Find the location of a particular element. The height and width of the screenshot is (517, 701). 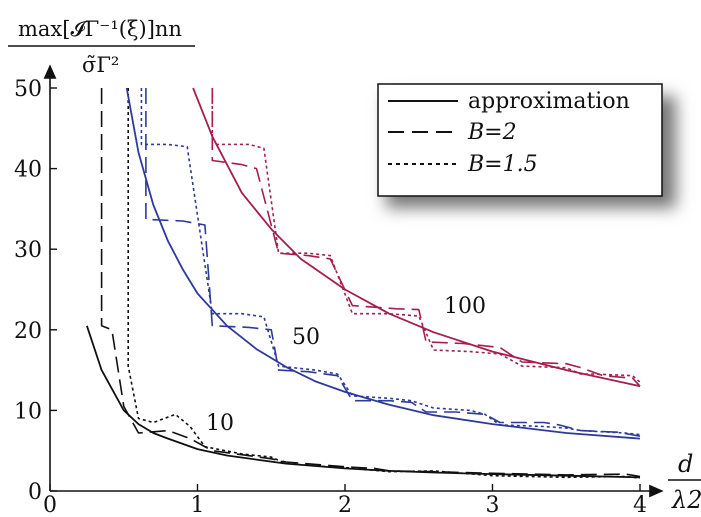

y-tick-label-1: 10 is located at coordinates (28, 411).